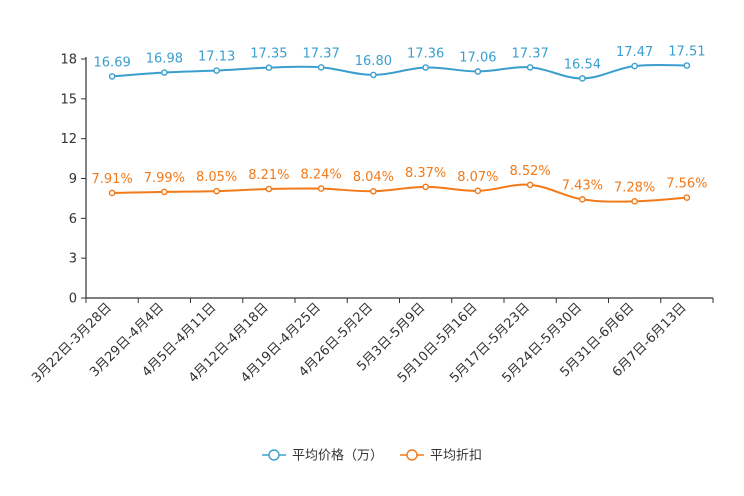  What do you see at coordinates (425, 173) in the screenshot?
I see `data-label: 8.37%` at bounding box center [425, 173].